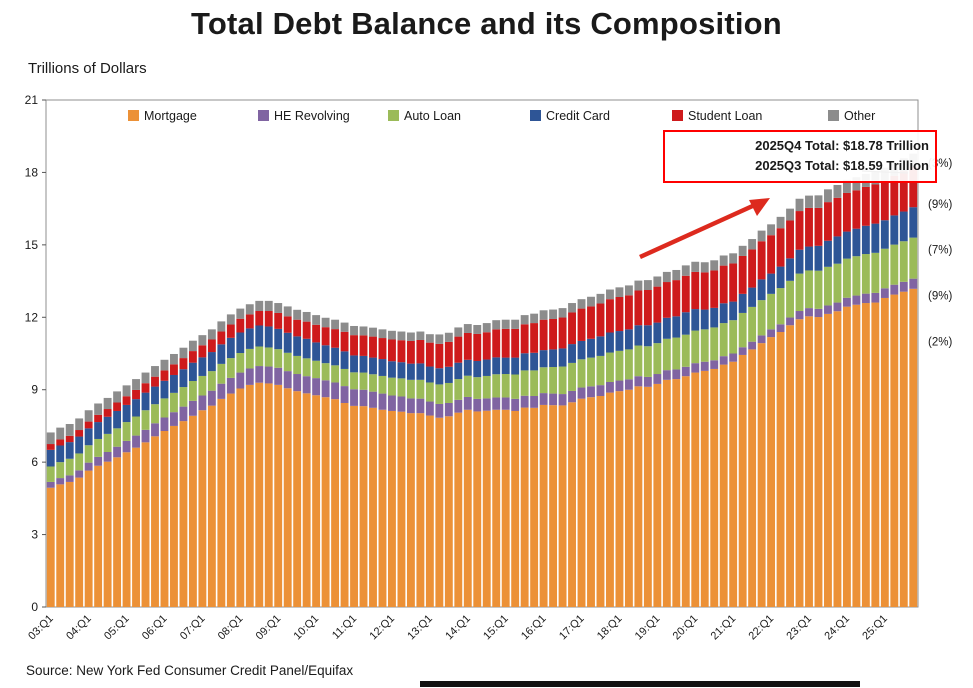 This screenshot has height=688, width=973. Describe the element at coordinates (32, 172) in the screenshot. I see `y-tick-label: 18` at that location.